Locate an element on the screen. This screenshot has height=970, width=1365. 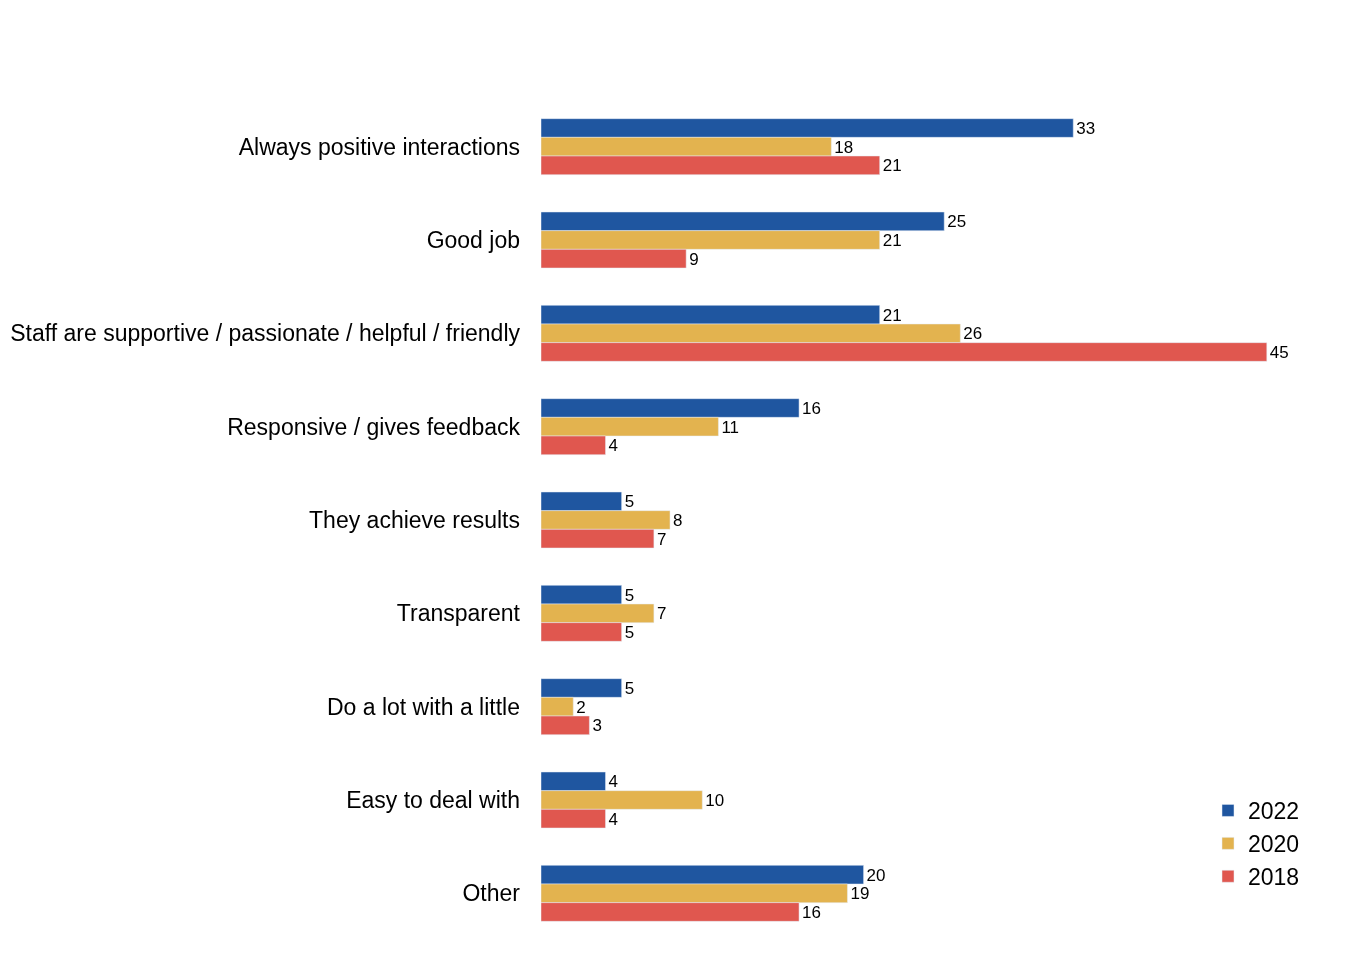
data-label: 25 is located at coordinates (957, 222).